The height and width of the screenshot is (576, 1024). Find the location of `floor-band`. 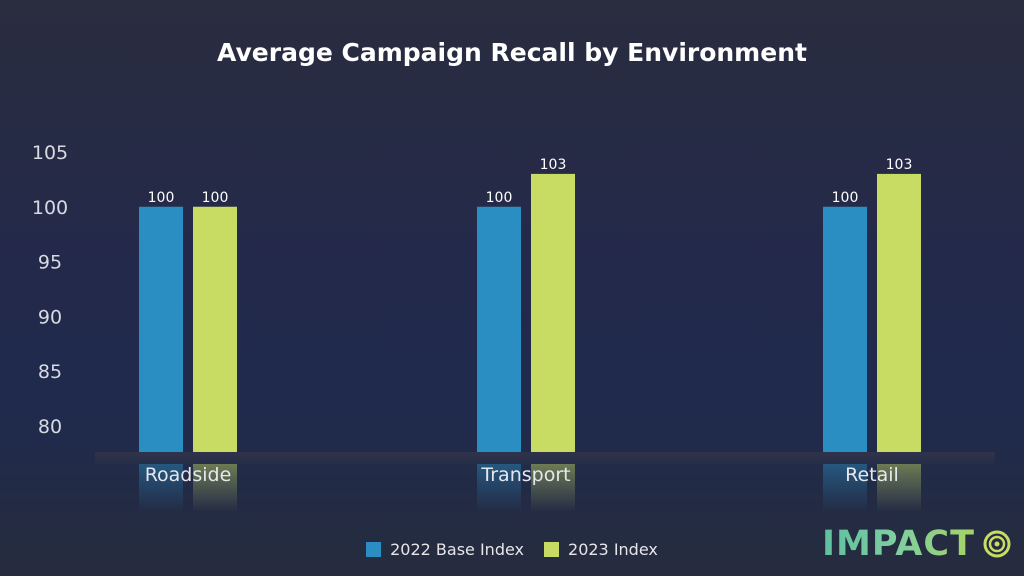

floor-band is located at coordinates (545, 458).